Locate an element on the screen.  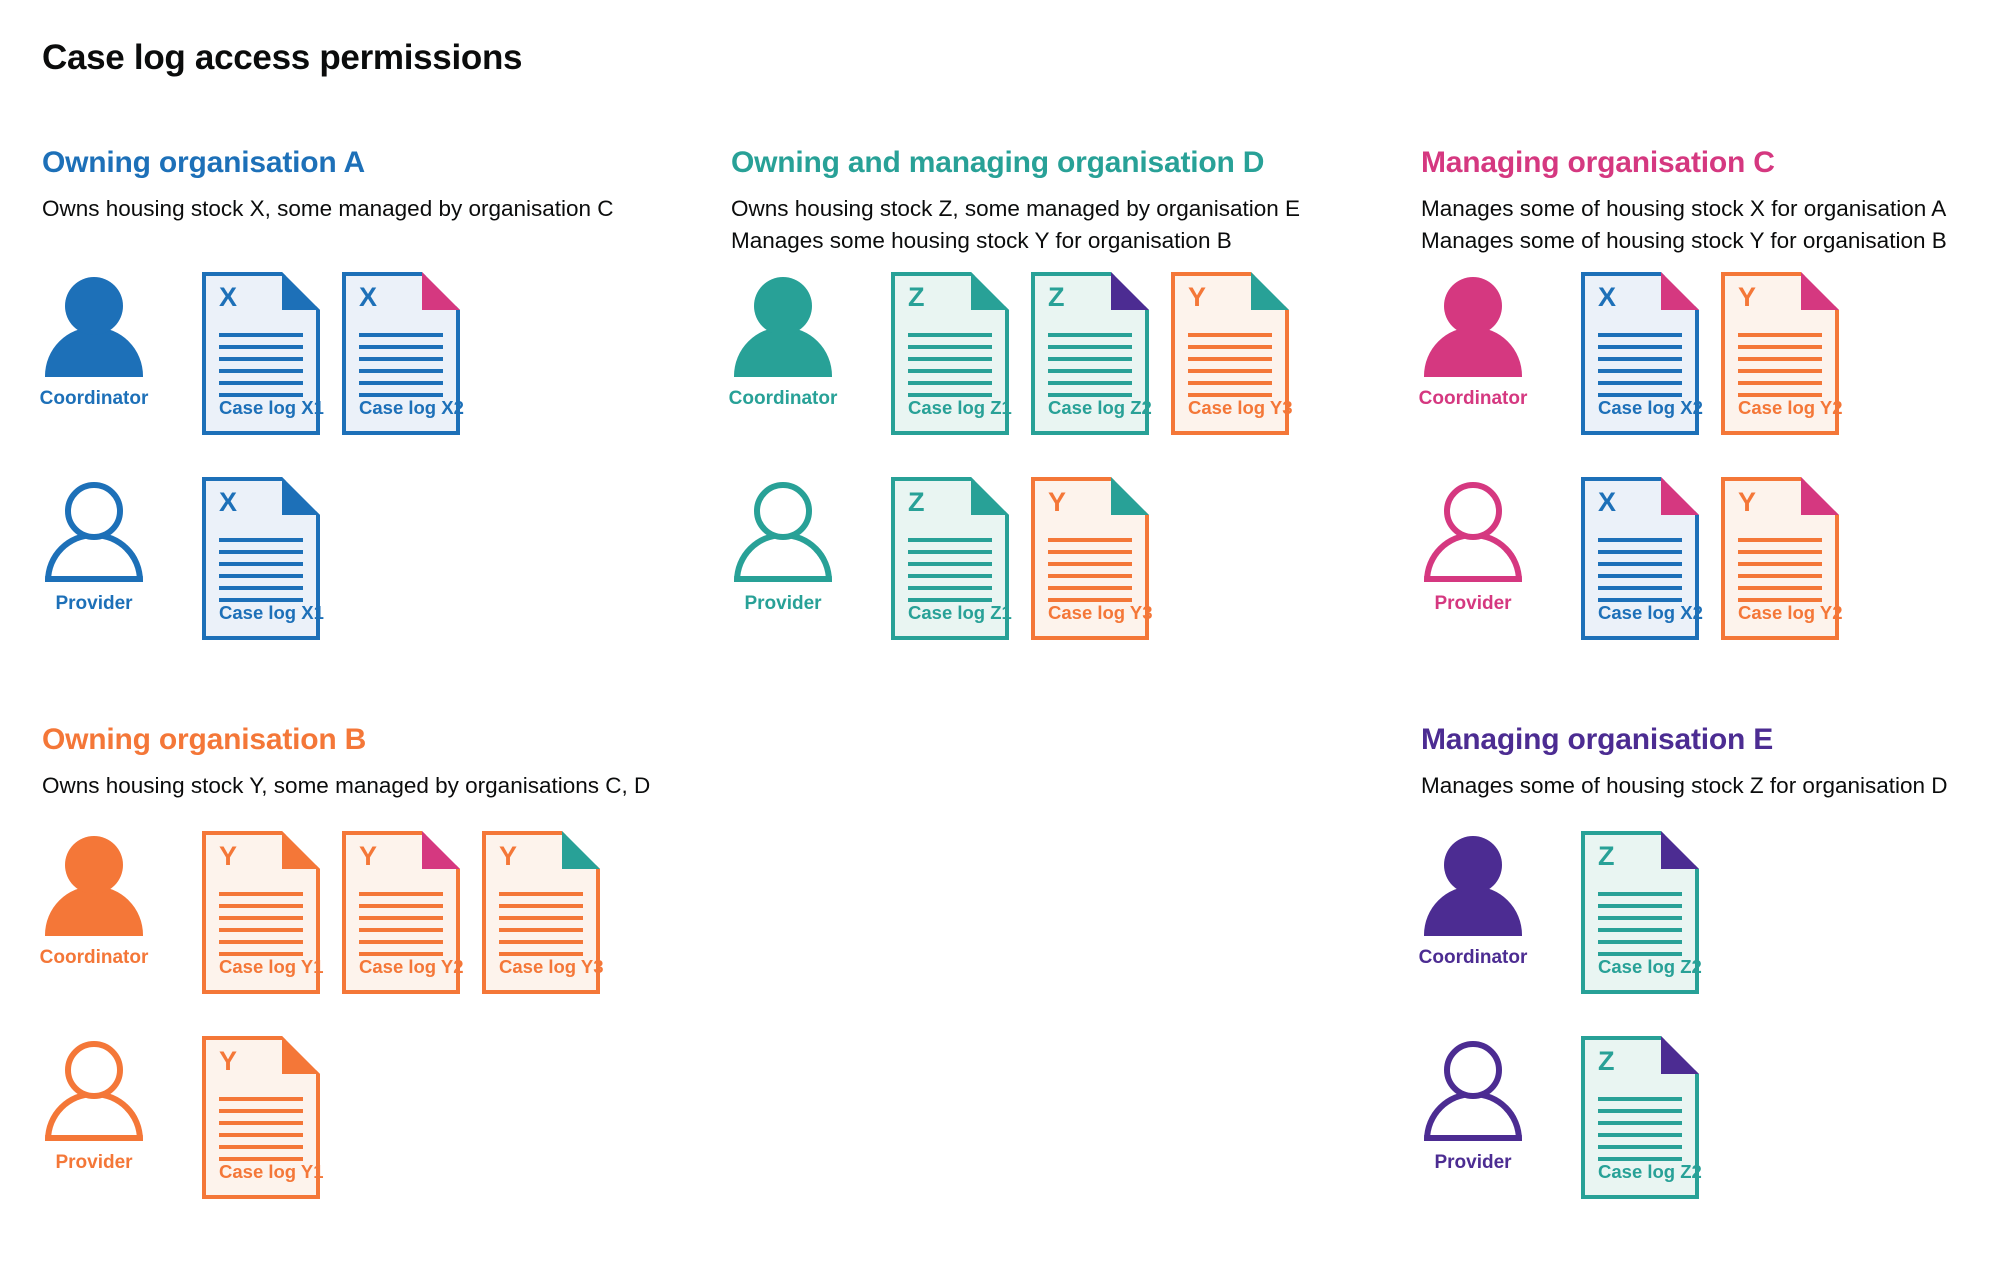
case-log-document: Y Case log Y3 is located at coordinates (1092, 558).